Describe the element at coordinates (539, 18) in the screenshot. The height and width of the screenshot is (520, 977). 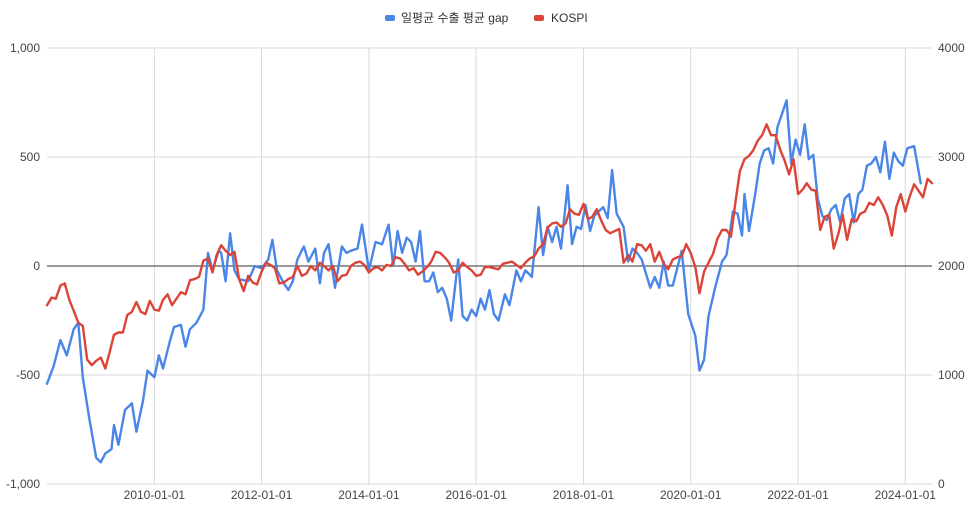
I see `legend-swatch-kospi` at that location.